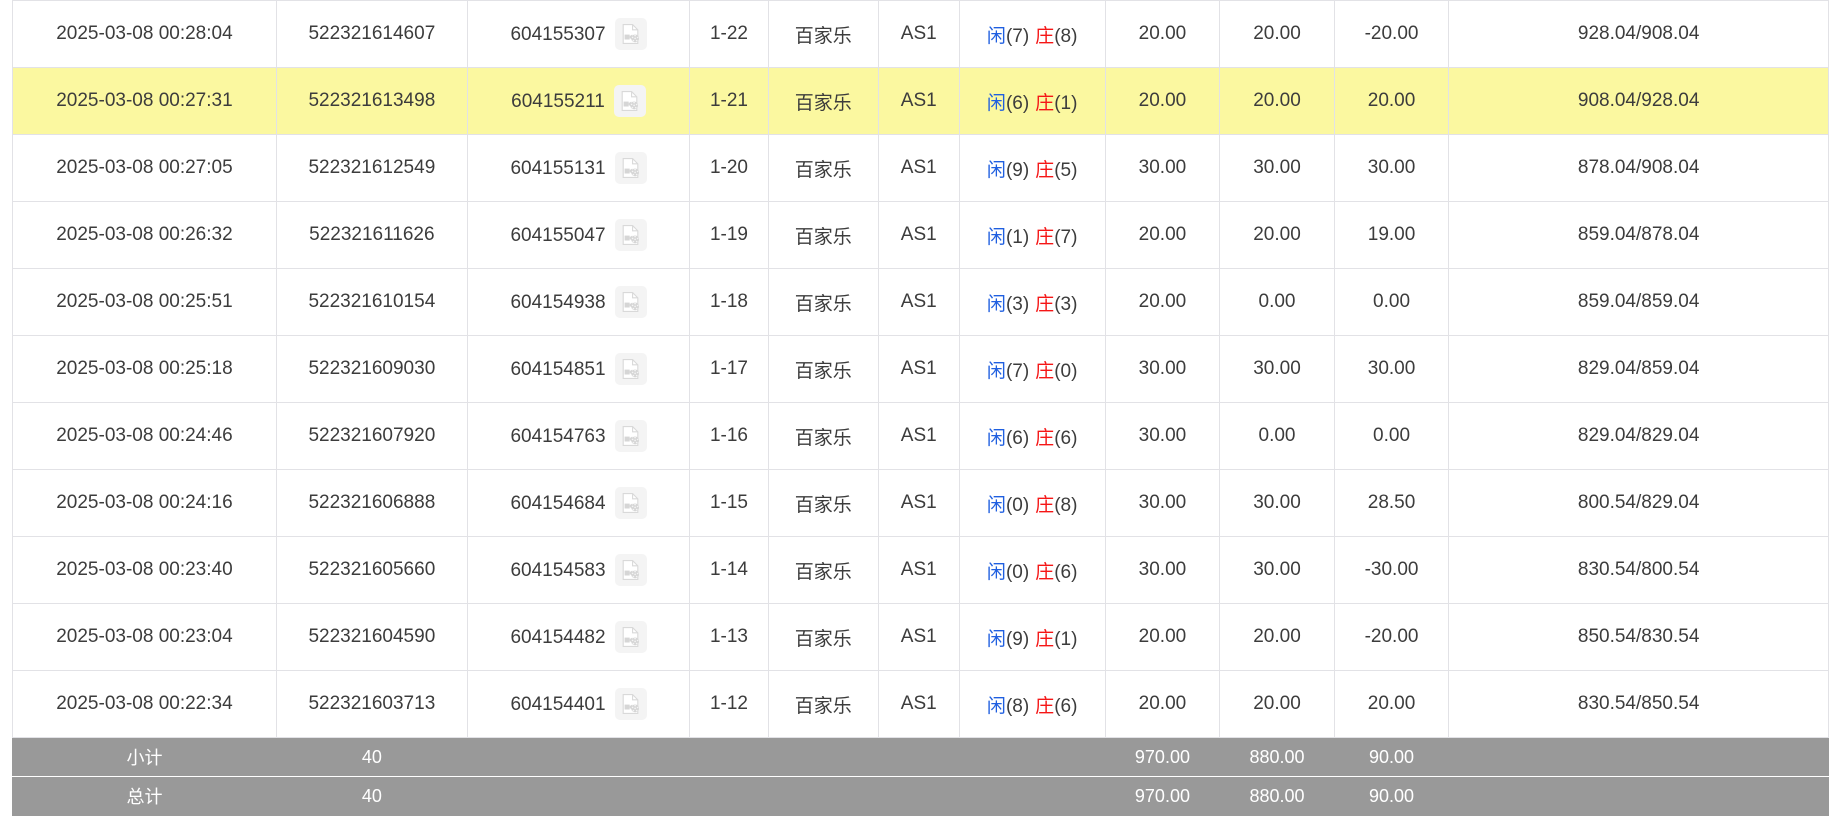 The width and height of the screenshot is (1841, 821). What do you see at coordinates (1277, 503) in the screenshot?
I see `cell-valid-amount: 30.00` at bounding box center [1277, 503].